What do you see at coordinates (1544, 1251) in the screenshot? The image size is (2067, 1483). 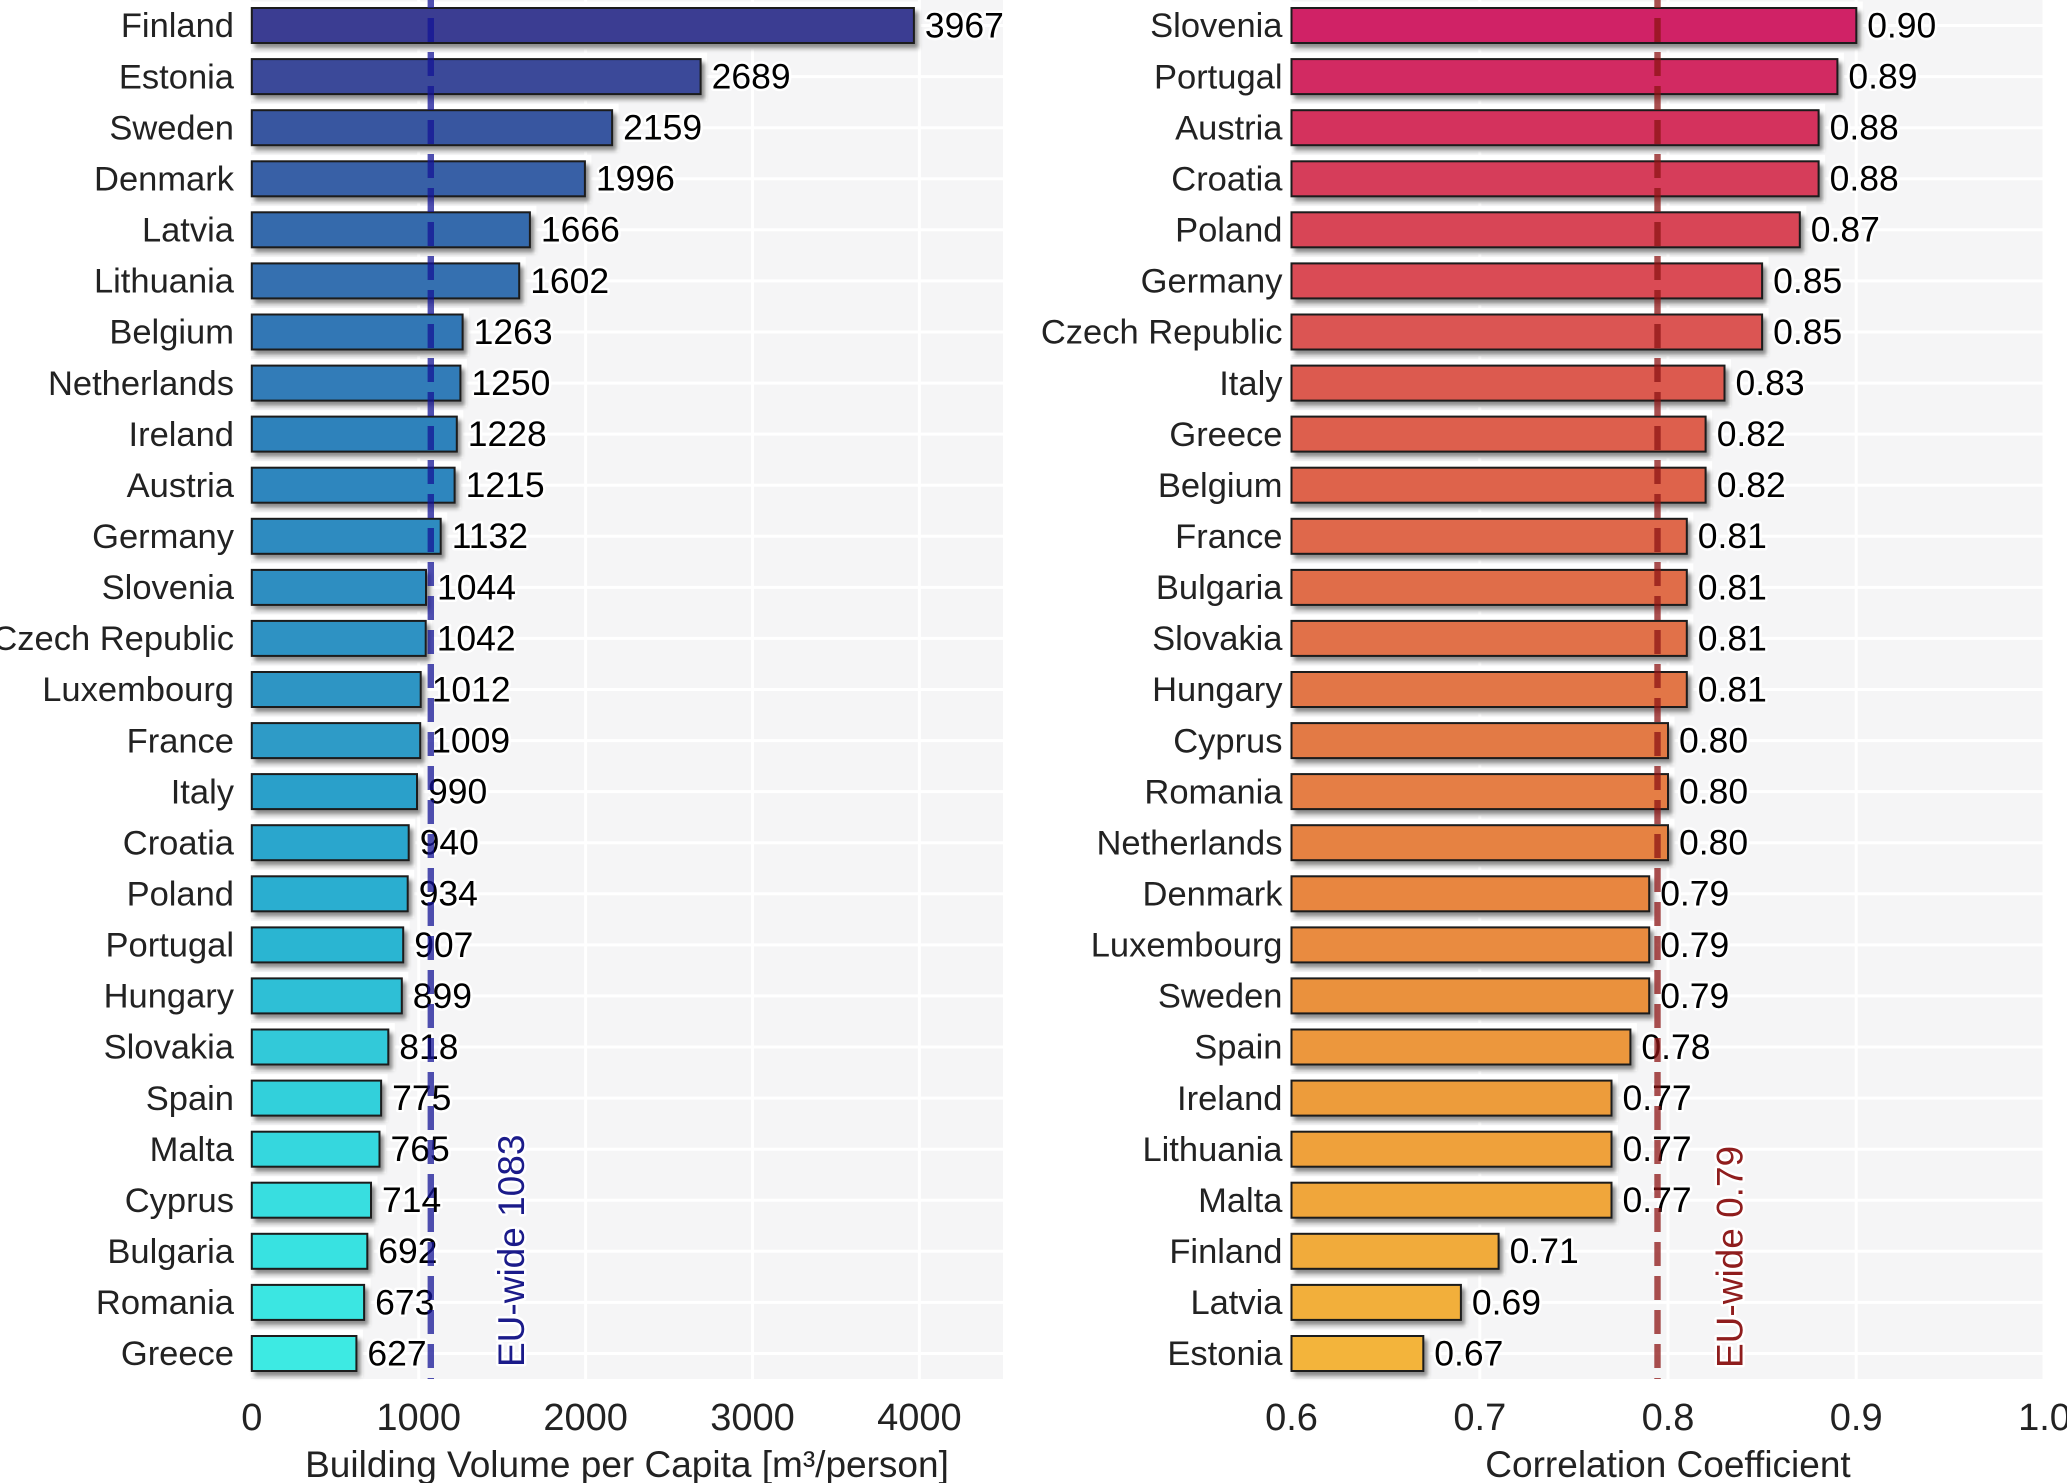 I see `svg-text: 0.71` at bounding box center [1544, 1251].